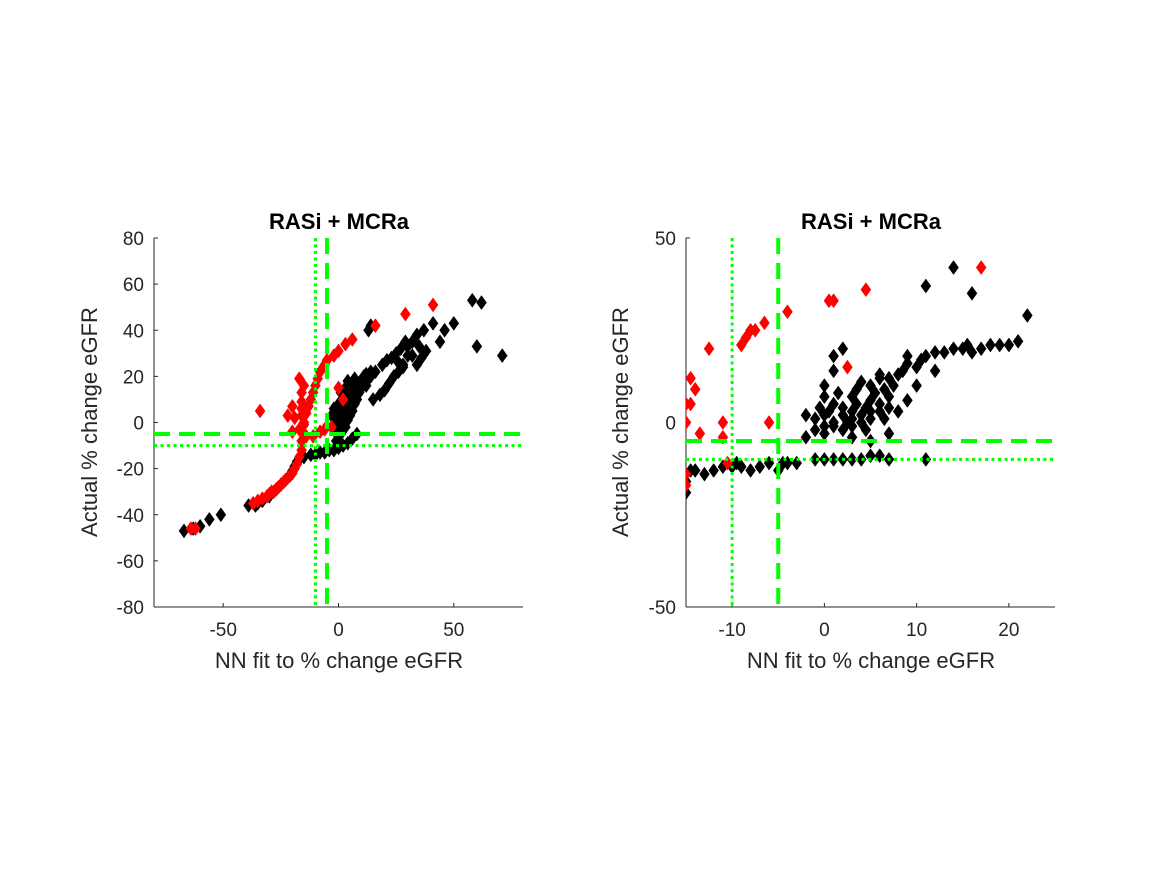 The height and width of the screenshot is (875, 1167). Describe the element at coordinates (133, 239) in the screenshot. I see `y-tick-label: 80` at that location.